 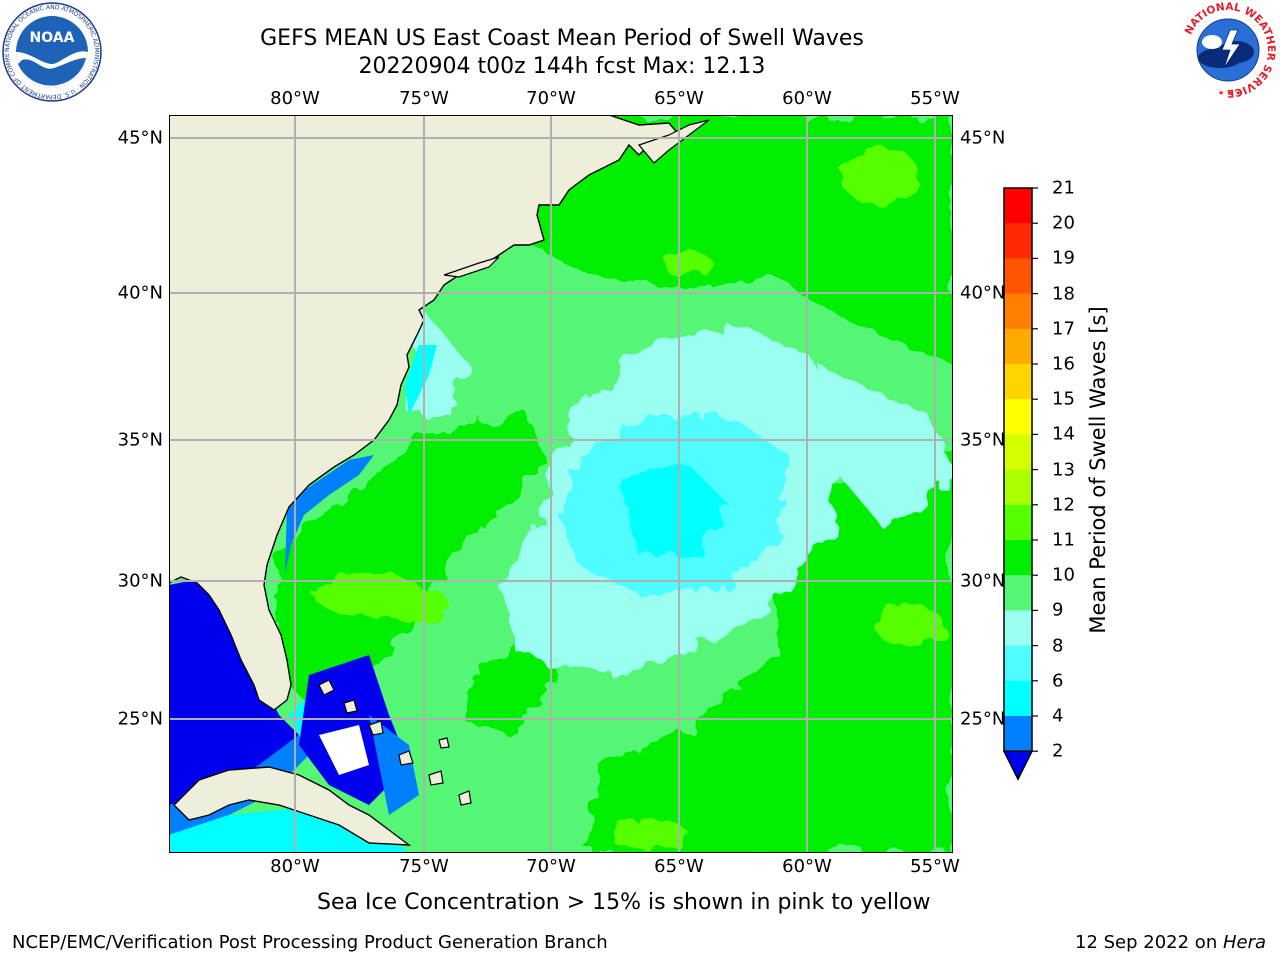 What do you see at coordinates (1063, 399) in the screenshot?
I see `colorbar-tick-label: 15` at bounding box center [1063, 399].